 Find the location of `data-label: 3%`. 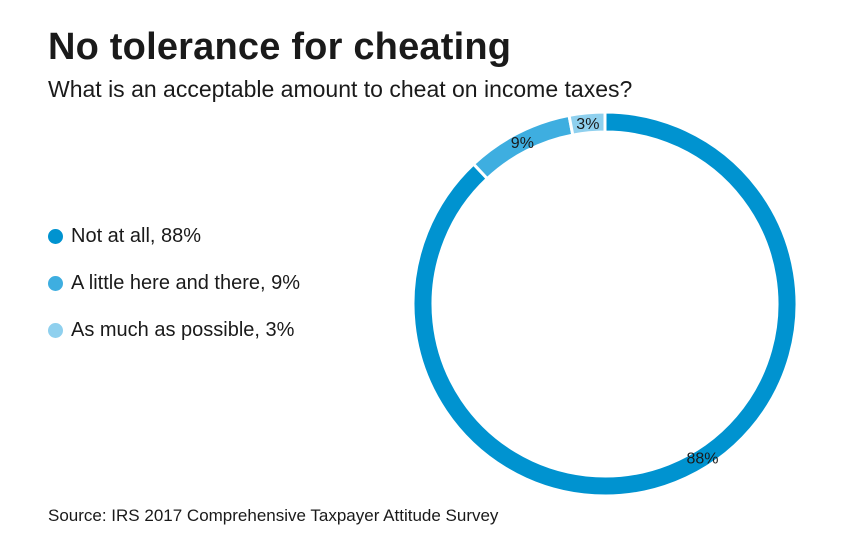

data-label: 3% is located at coordinates (587, 124).